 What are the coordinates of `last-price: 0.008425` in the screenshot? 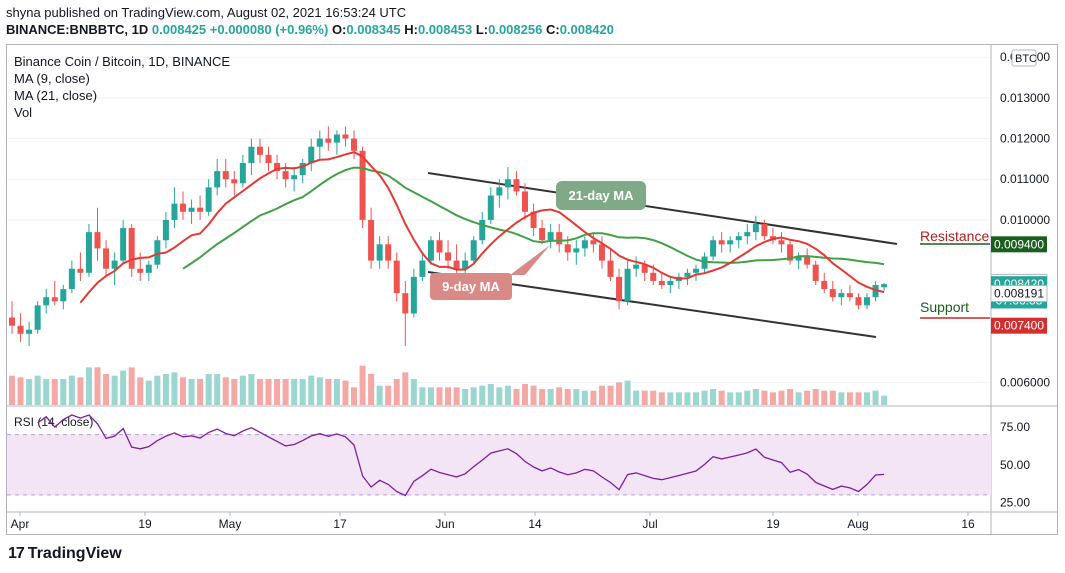 It's located at (179, 29).